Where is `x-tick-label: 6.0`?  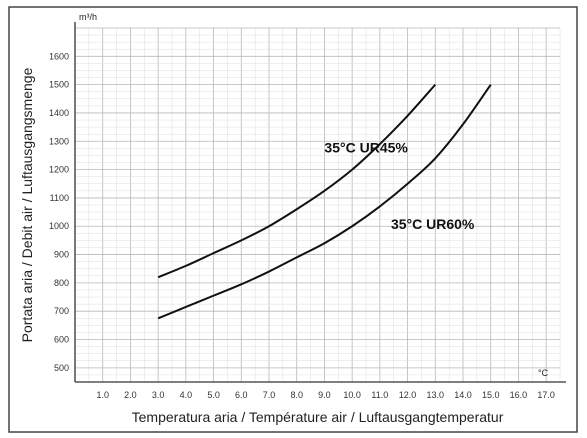
x-tick-label: 6.0 is located at coordinates (241, 395).